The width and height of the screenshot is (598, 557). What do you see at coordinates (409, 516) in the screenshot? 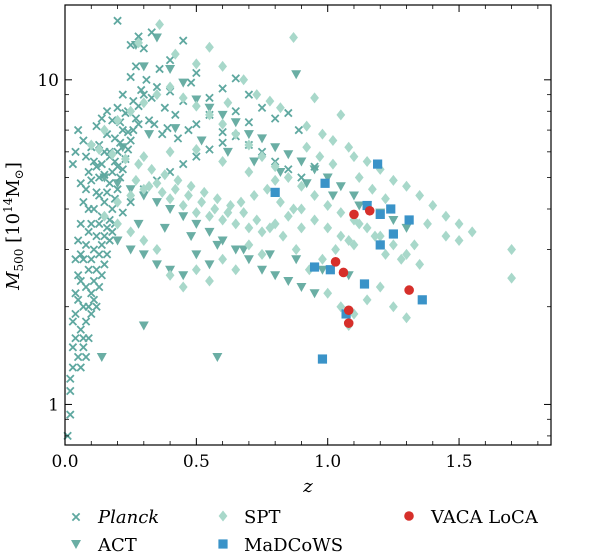
I see `legend-symbol-vaca` at bounding box center [409, 516].